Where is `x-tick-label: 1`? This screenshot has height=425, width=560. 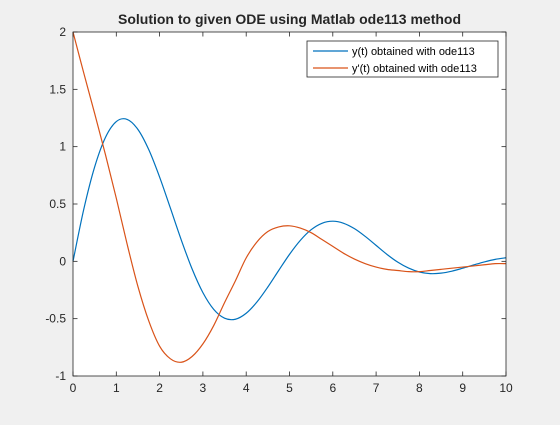 x-tick-label: 1 is located at coordinates (116, 388).